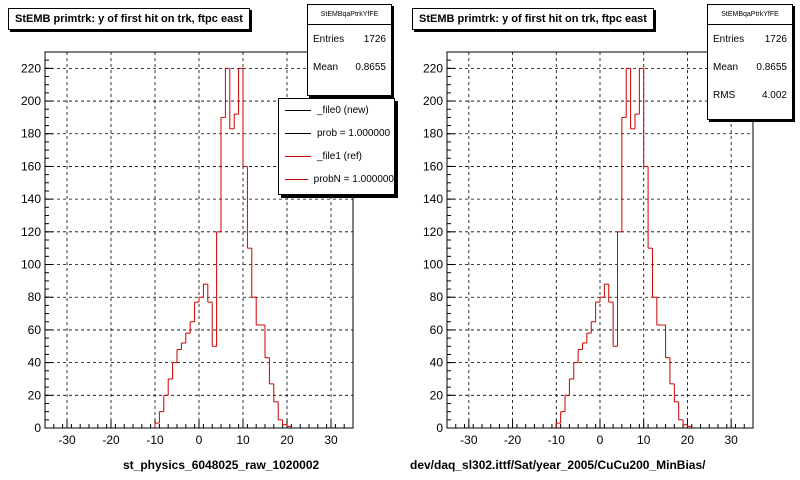  I want to click on left-x-caption: st_physics_6048025_raw_1020002, so click(221, 465).